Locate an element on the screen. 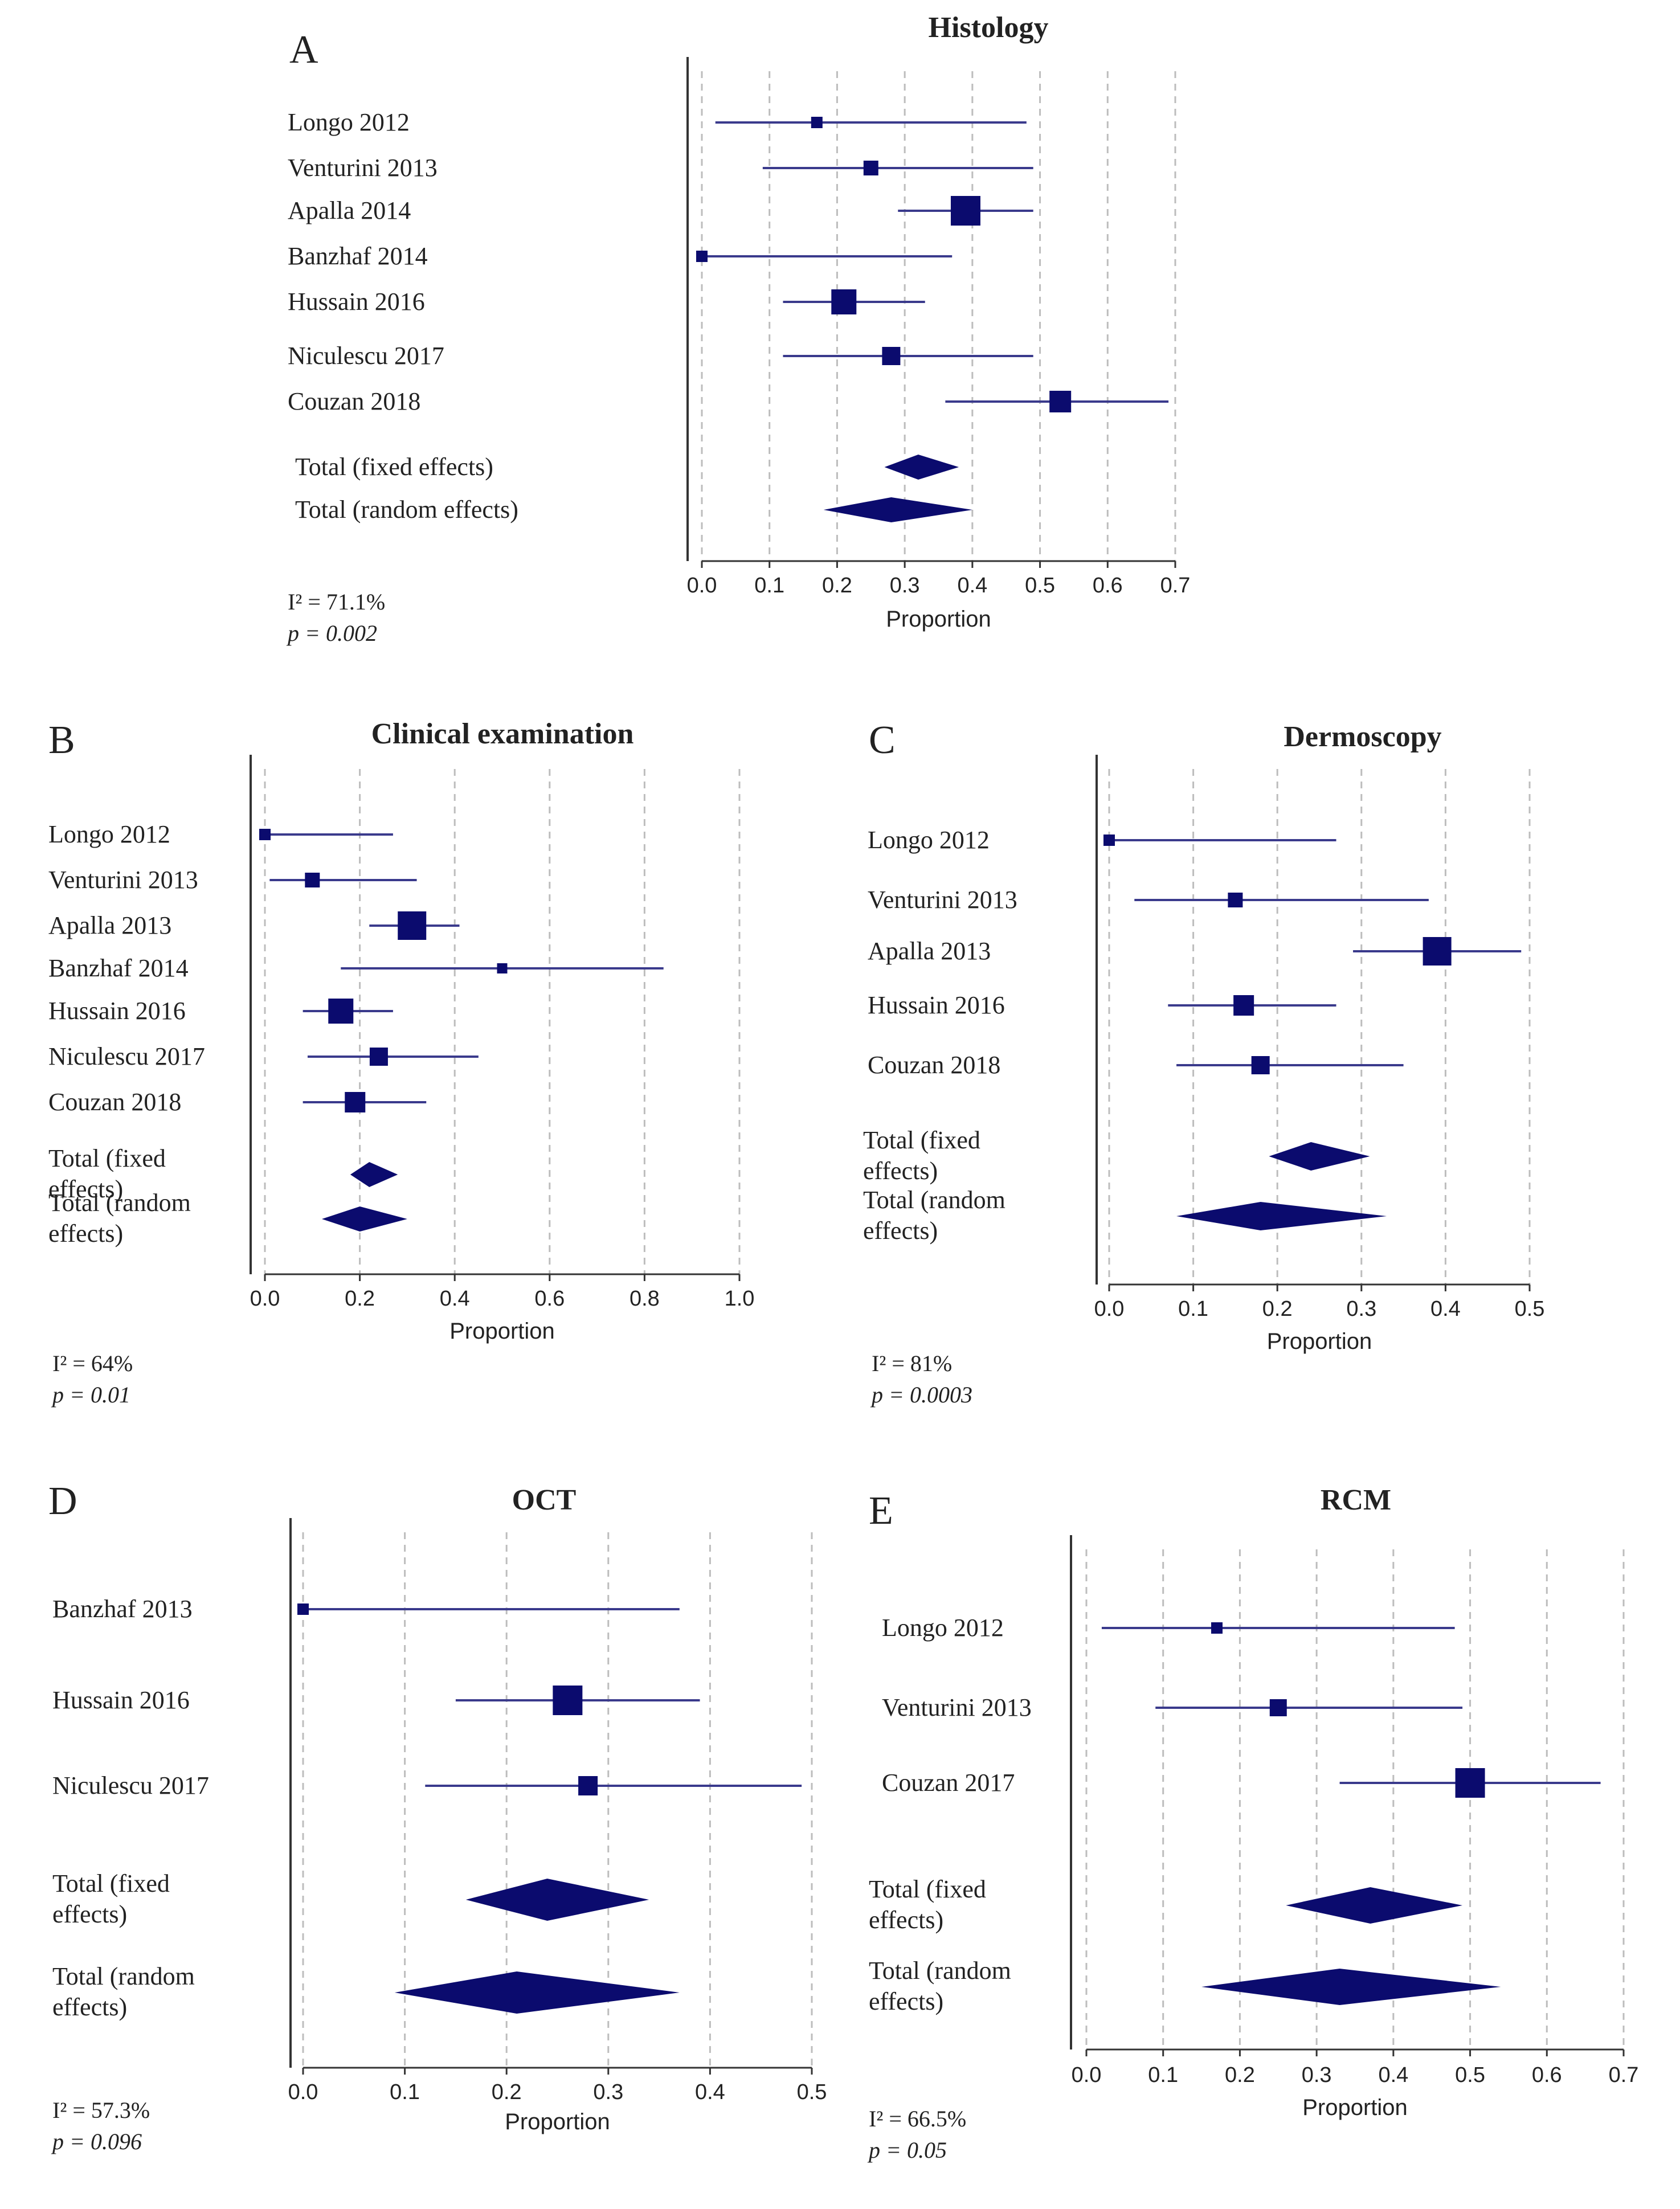 Image resolution: width=1680 pixels, height=2209 pixels. heterogeneity-i2: I² = 81% is located at coordinates (912, 1363).